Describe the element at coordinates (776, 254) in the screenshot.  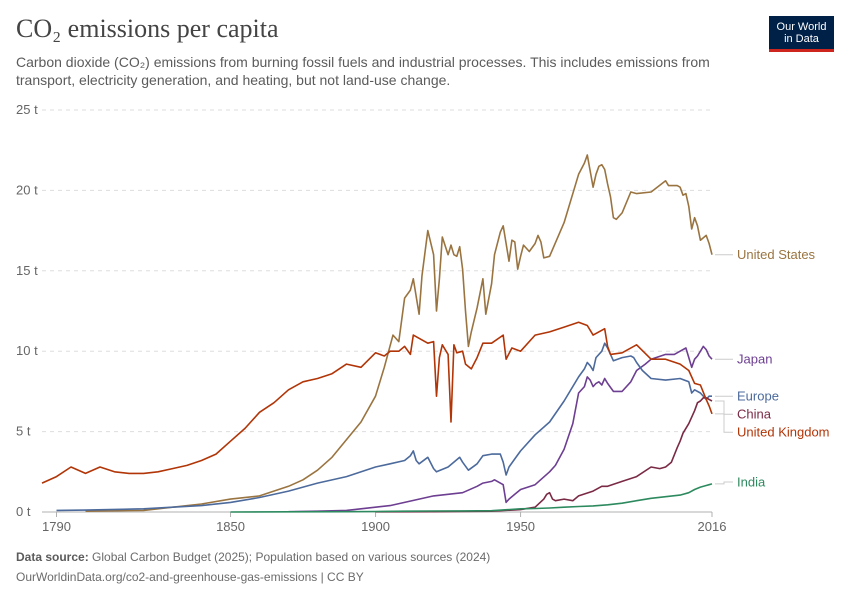
I see `series-label: United States` at that location.